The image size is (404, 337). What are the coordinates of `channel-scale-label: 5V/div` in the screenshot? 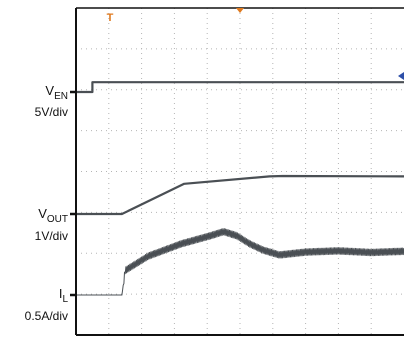 It's located at (51, 112).